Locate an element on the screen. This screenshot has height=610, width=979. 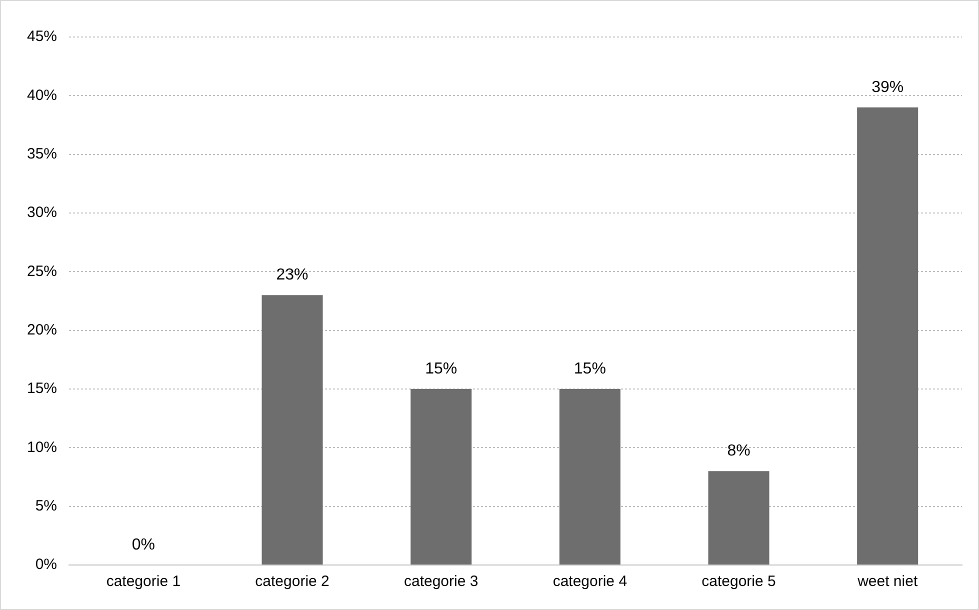
y-tick-label: 30% is located at coordinates (42, 213).